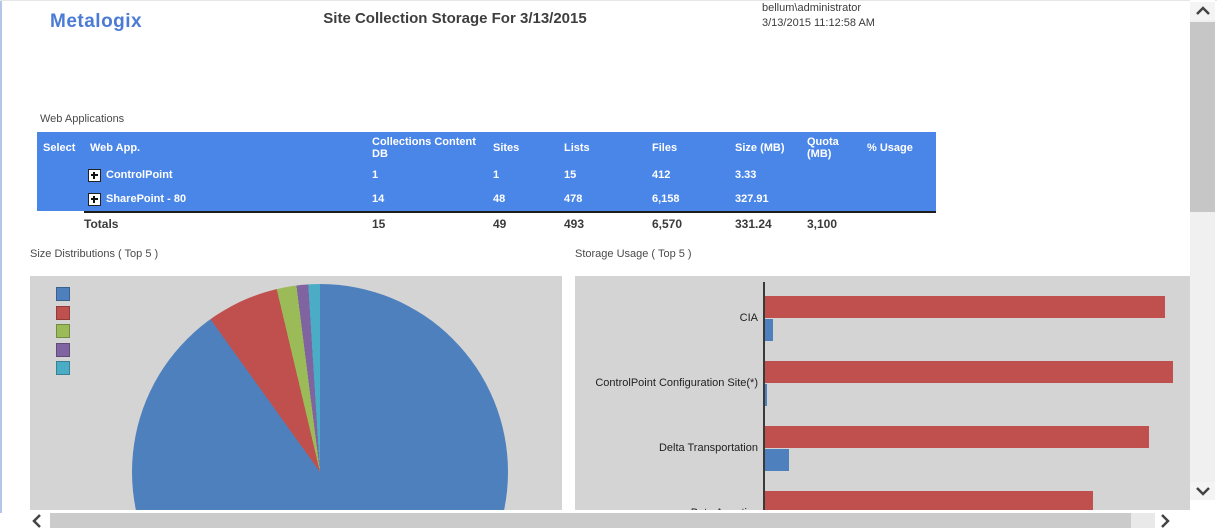  I want to click on totals-sites: 49, so click(522, 223).